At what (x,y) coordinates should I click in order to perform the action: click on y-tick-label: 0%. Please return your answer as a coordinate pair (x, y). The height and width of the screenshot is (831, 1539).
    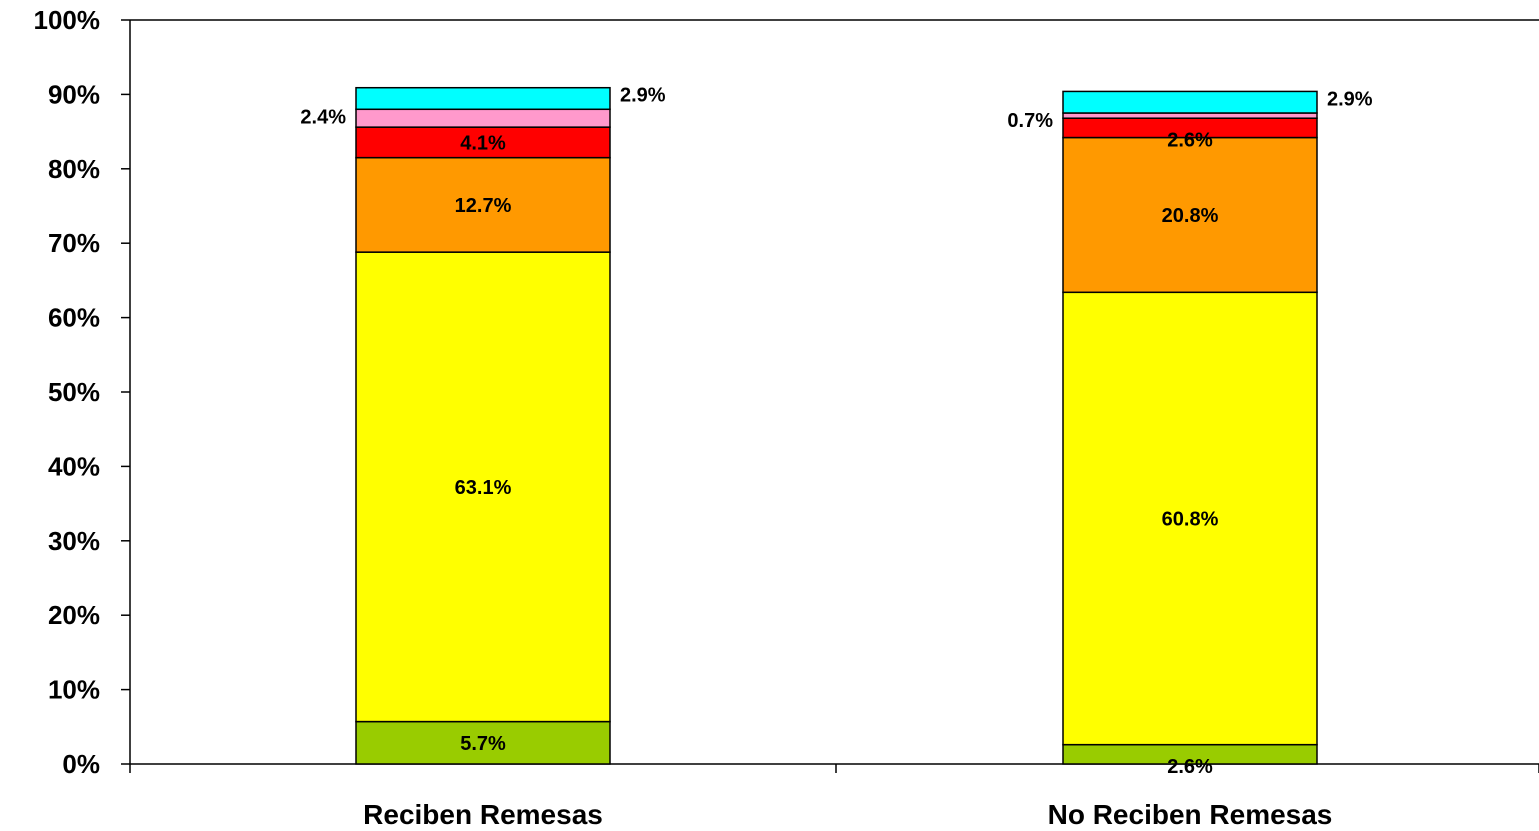
    Looking at the image, I should click on (81, 764).